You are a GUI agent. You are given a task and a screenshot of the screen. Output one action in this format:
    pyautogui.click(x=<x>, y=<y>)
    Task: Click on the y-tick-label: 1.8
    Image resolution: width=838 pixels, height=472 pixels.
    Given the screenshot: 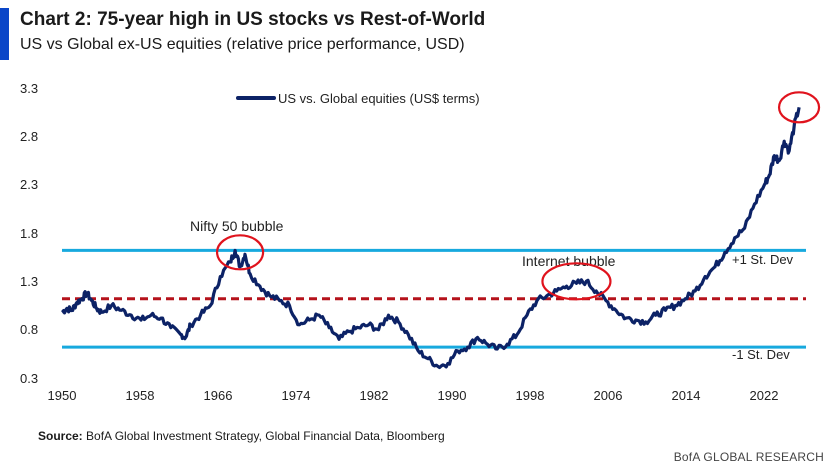 What is the action you would take?
    pyautogui.click(x=29, y=233)
    